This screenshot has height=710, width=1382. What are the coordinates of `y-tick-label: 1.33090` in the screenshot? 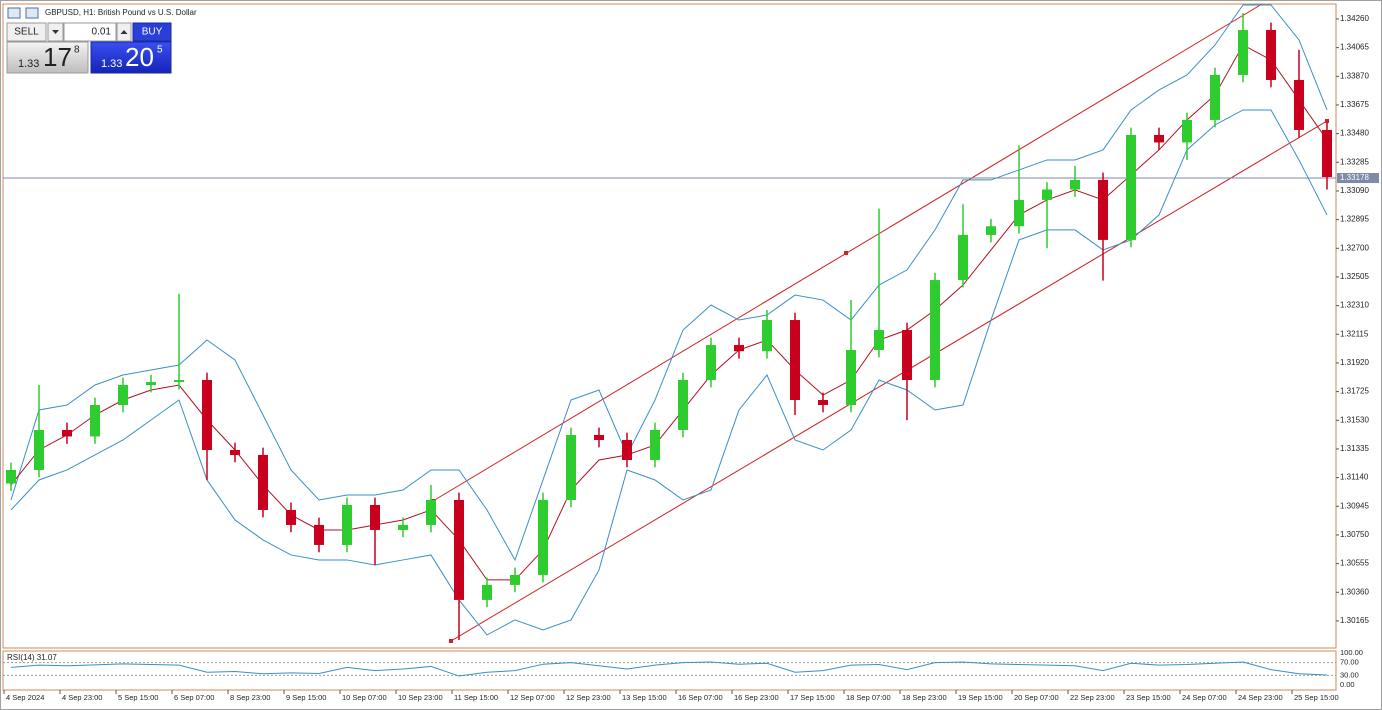 It's located at (1354, 190).